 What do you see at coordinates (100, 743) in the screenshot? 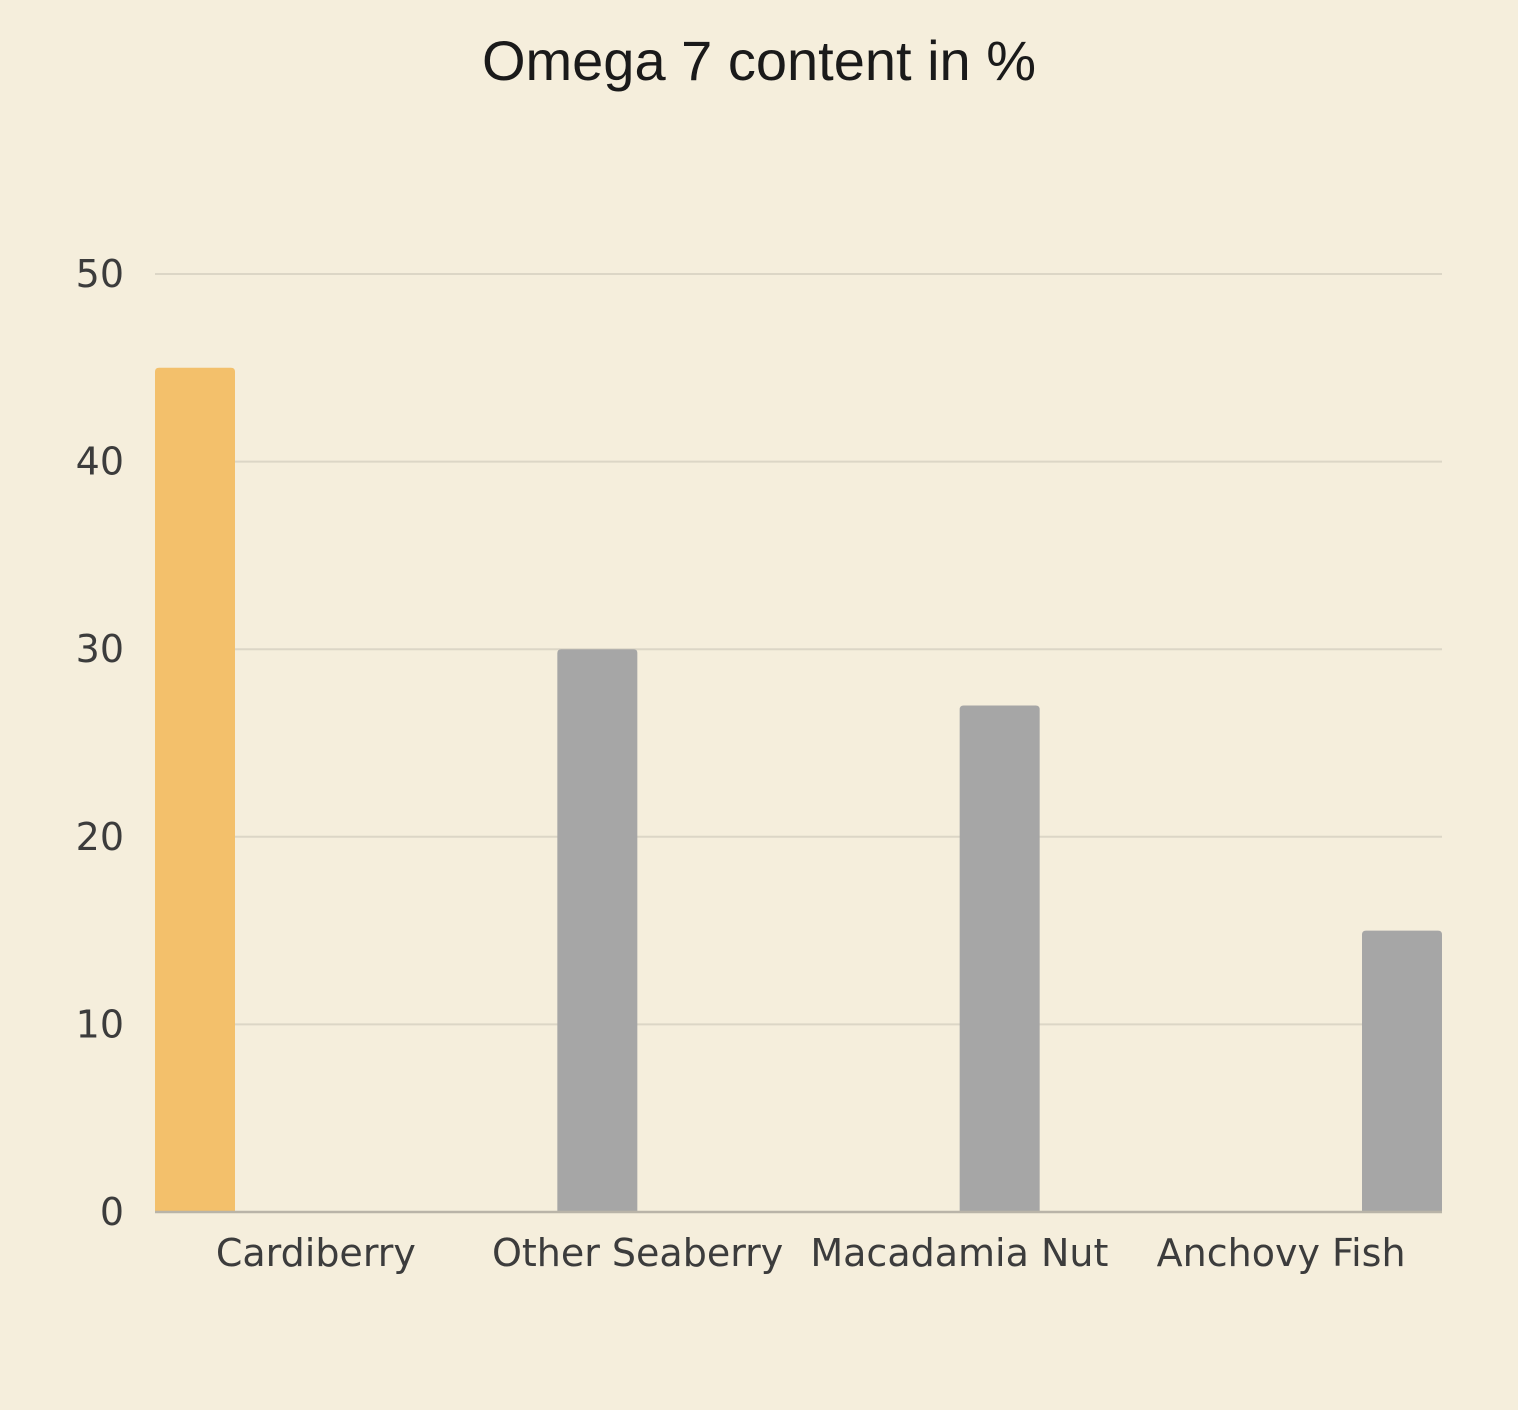
I see `y-axis-ticks: 0 10 20 30 40 50` at bounding box center [100, 743].